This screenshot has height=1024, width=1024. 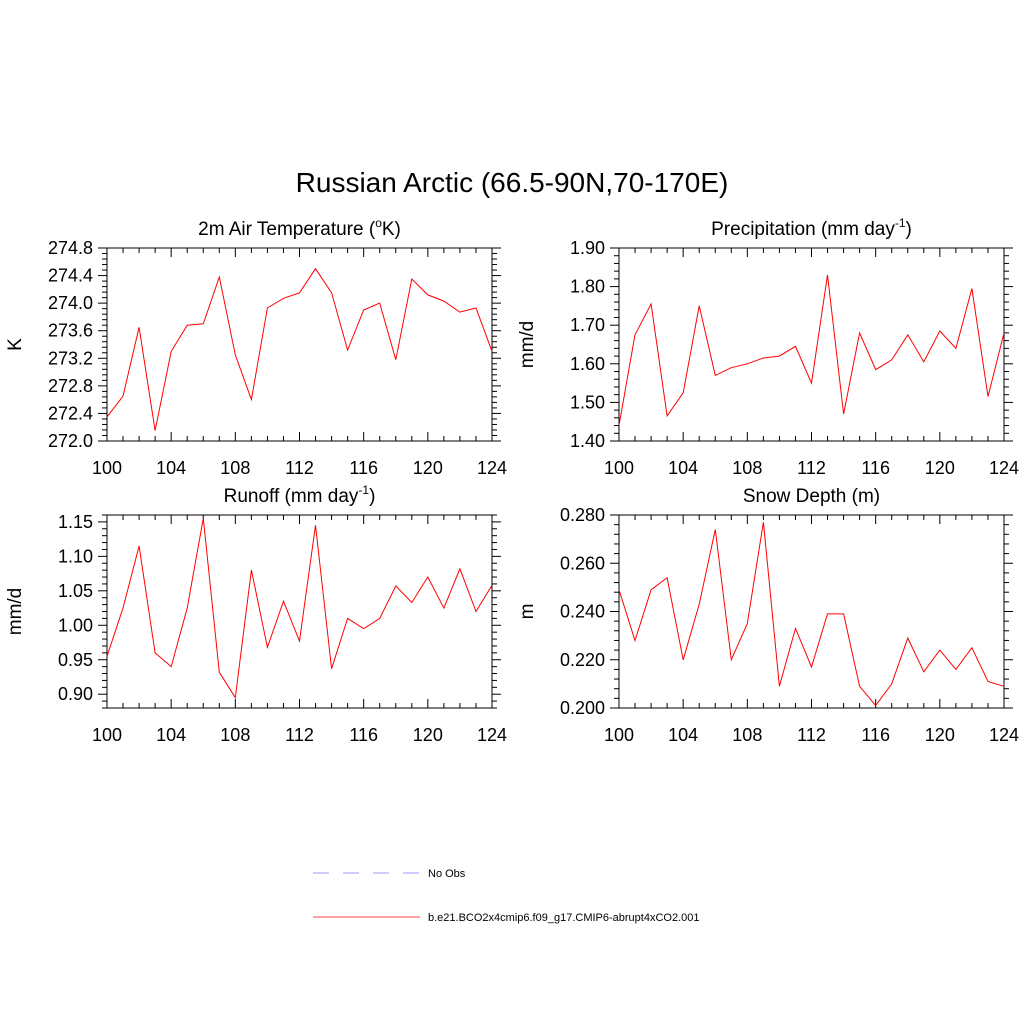 I want to click on y-tick-label: 0.95, so click(x=75, y=660).